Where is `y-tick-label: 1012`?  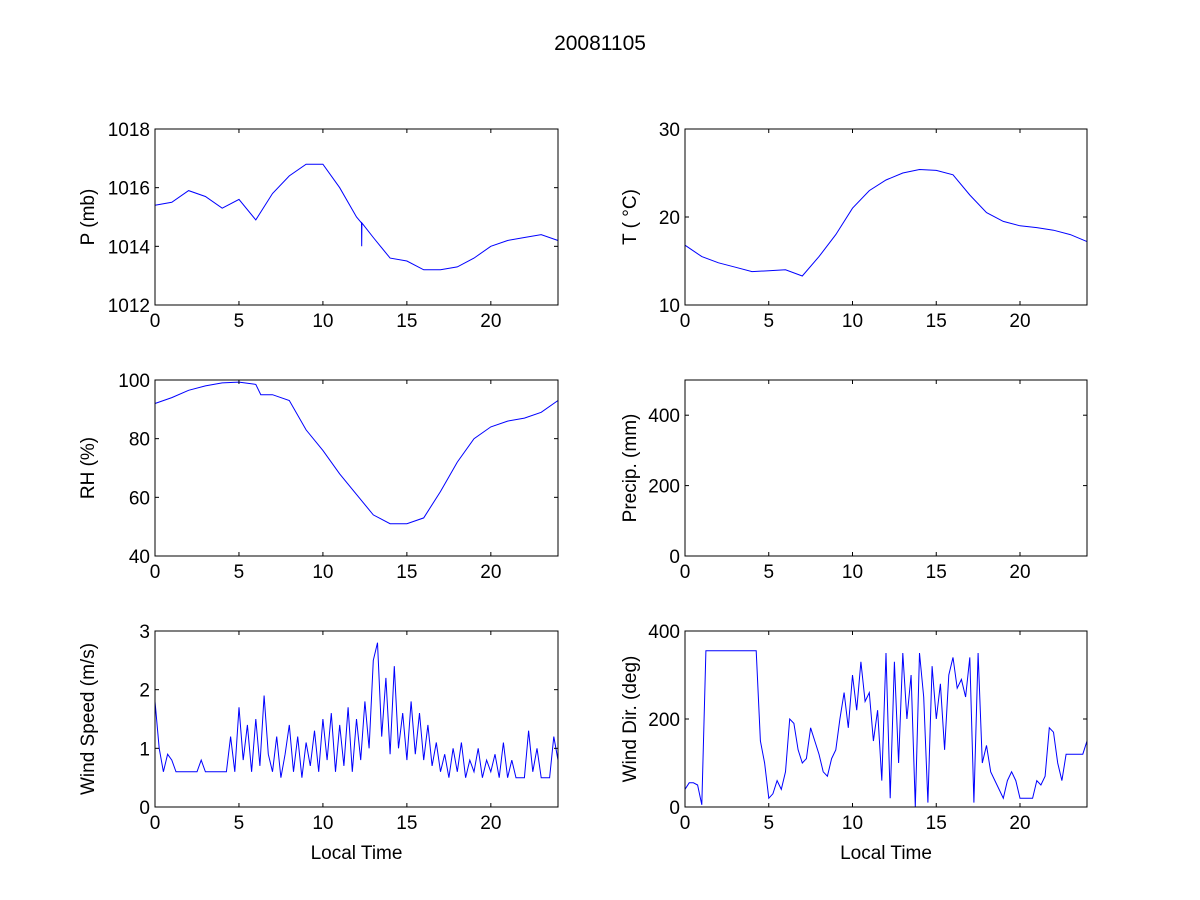 y-tick-label: 1012 is located at coordinates (129, 306).